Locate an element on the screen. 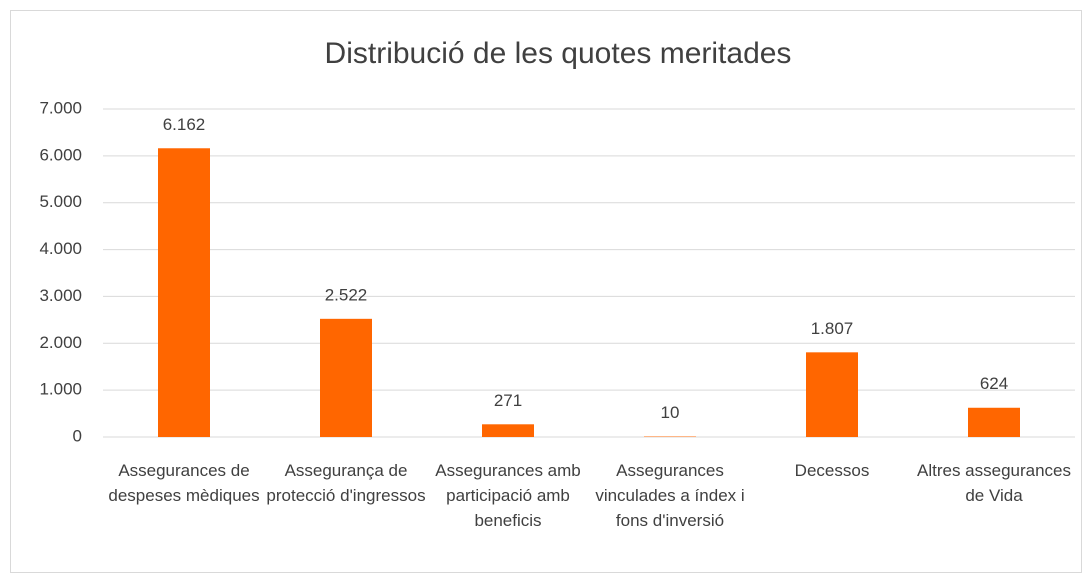 This screenshot has width=1090, height=577. data-label: 1.807 is located at coordinates (832, 328).